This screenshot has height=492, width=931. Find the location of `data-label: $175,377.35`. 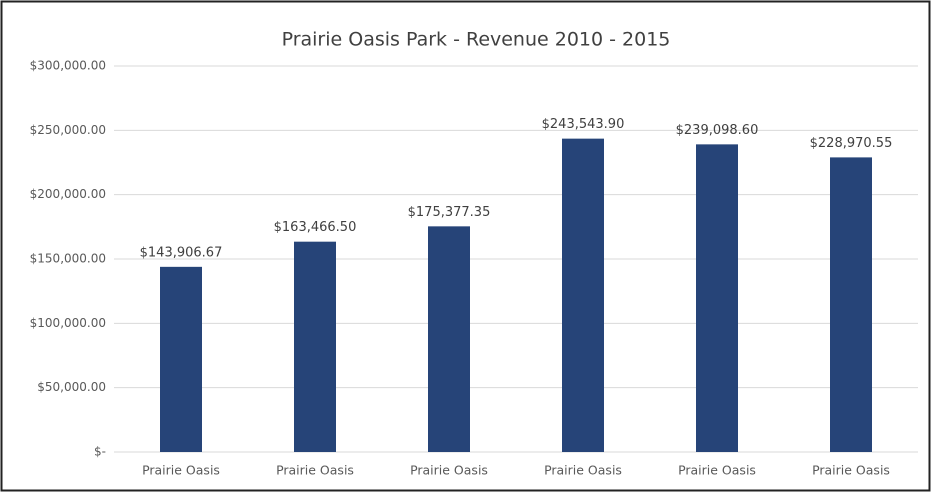

data-label: $175,377.35 is located at coordinates (449, 212).